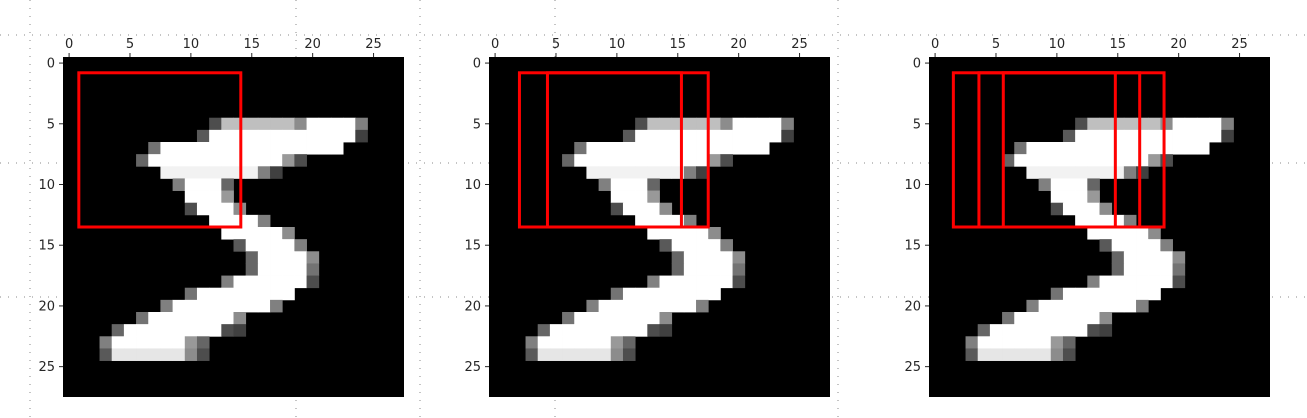 Image resolution: width=1307 pixels, height=418 pixels. I want to click on x-tick-label: 15, so click(1117, 44).